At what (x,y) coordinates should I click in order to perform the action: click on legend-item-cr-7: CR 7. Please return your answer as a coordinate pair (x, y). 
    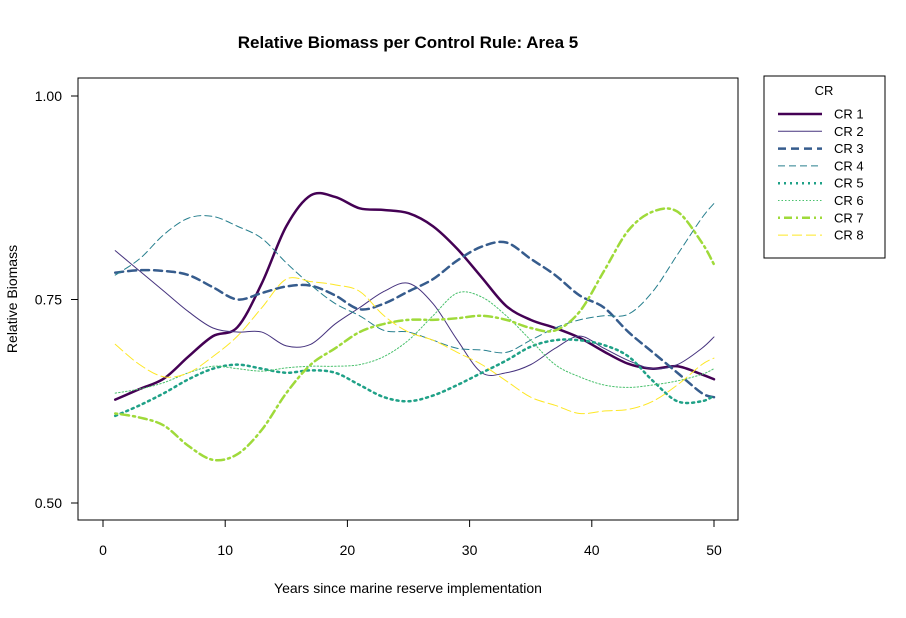
    Looking at the image, I should click on (821, 217).